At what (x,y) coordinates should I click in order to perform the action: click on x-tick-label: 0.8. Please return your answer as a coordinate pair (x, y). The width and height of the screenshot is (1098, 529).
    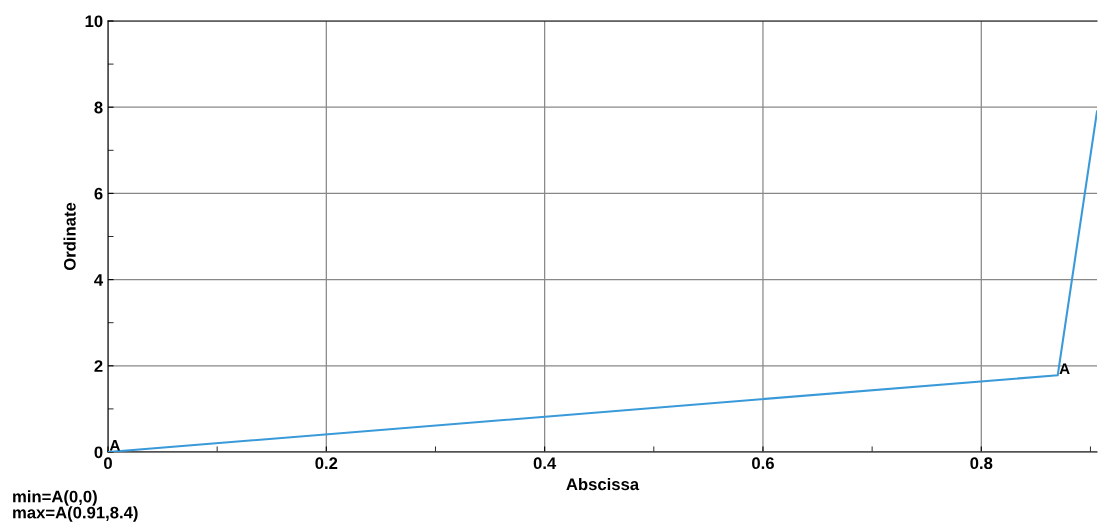
    Looking at the image, I should click on (981, 463).